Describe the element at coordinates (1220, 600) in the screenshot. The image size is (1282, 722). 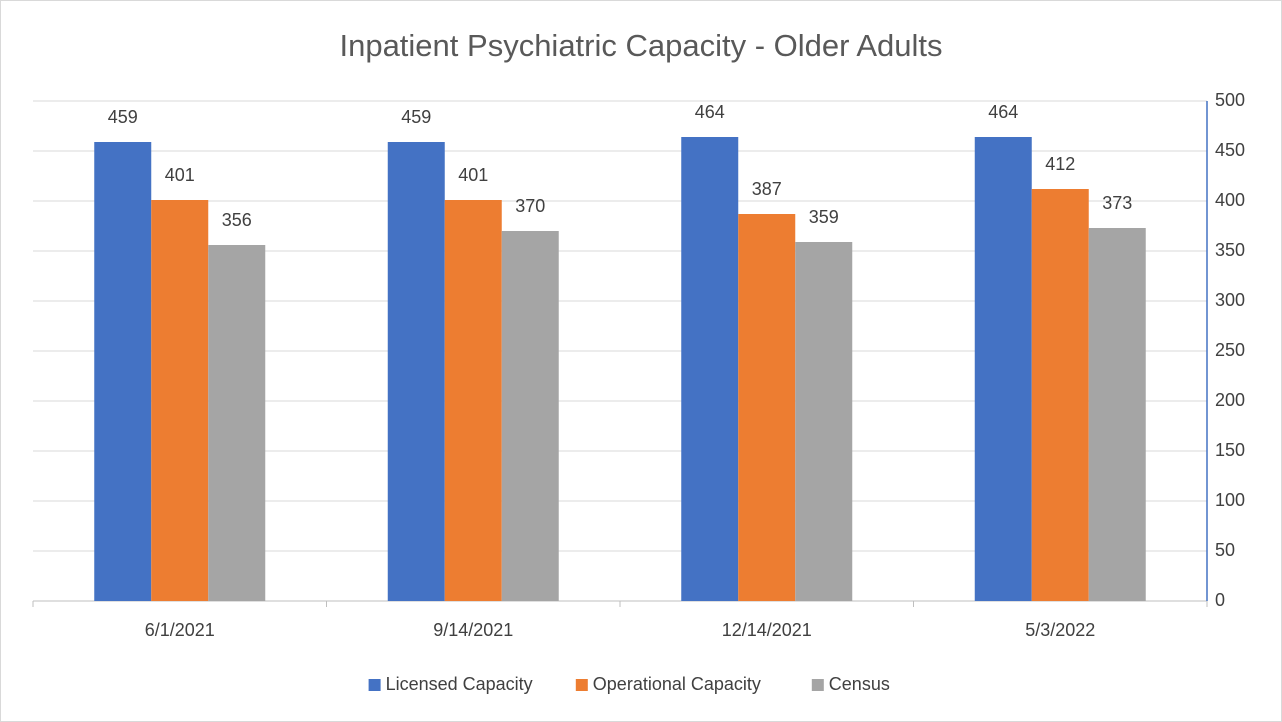
I see `y-tick-label: 0` at that location.